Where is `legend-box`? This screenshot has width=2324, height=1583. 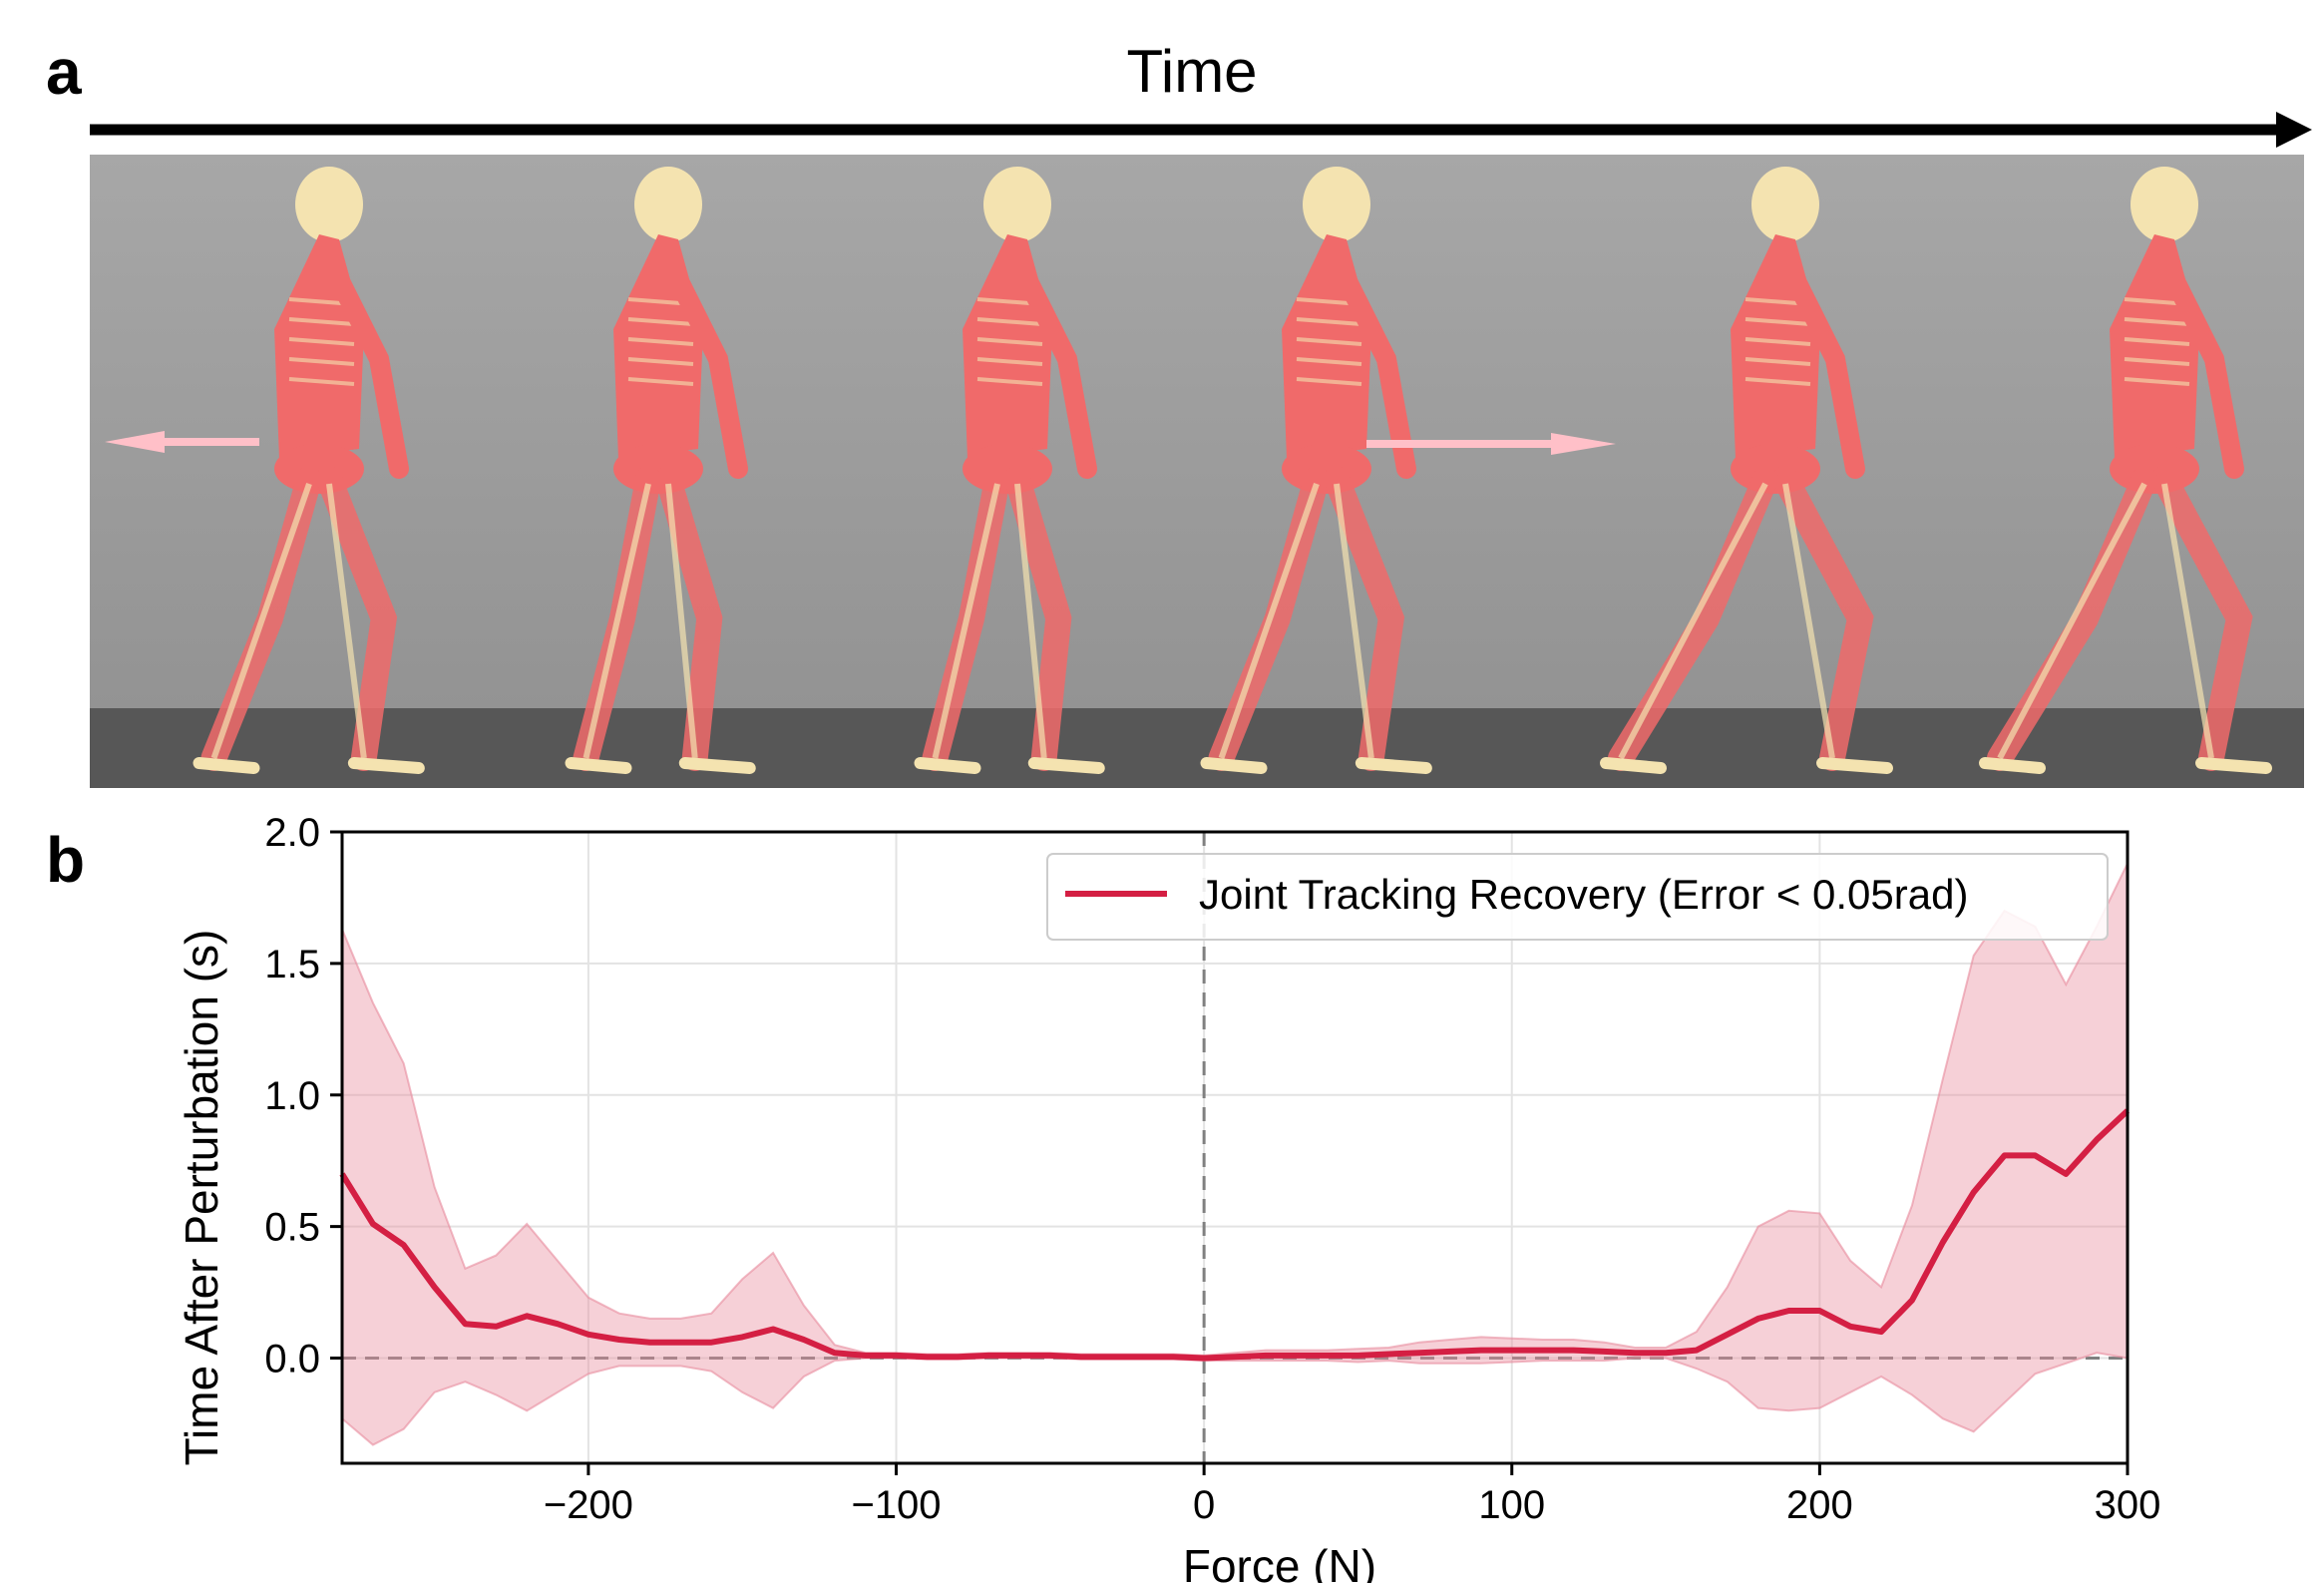 legend-box is located at coordinates (1577, 897).